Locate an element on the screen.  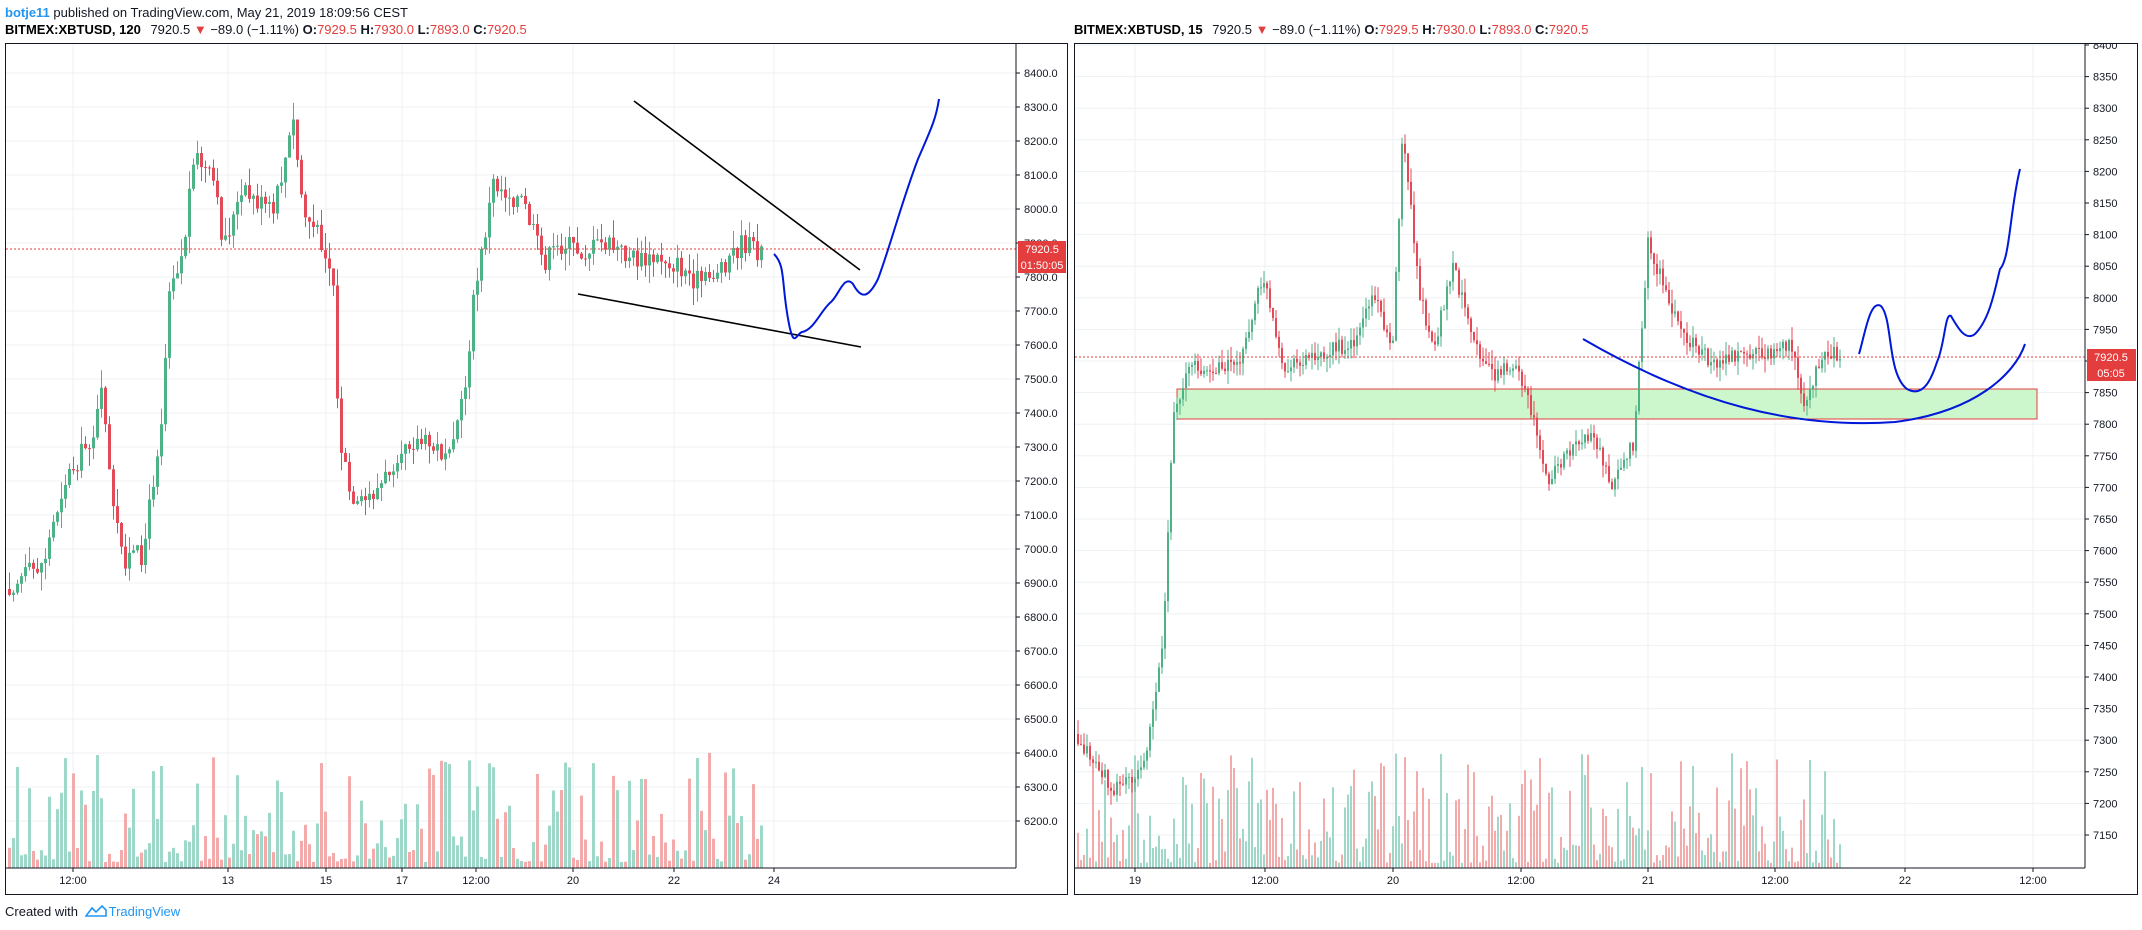
close-label: C: is located at coordinates (480, 29).